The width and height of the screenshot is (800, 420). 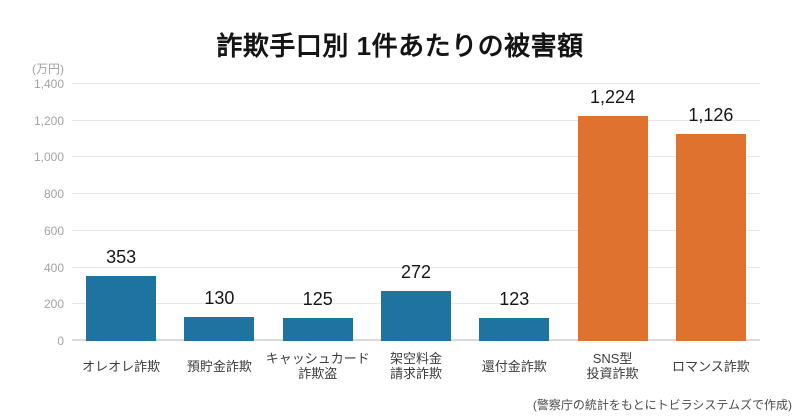 I want to click on y-tick-label: 200, so click(x=53, y=304).